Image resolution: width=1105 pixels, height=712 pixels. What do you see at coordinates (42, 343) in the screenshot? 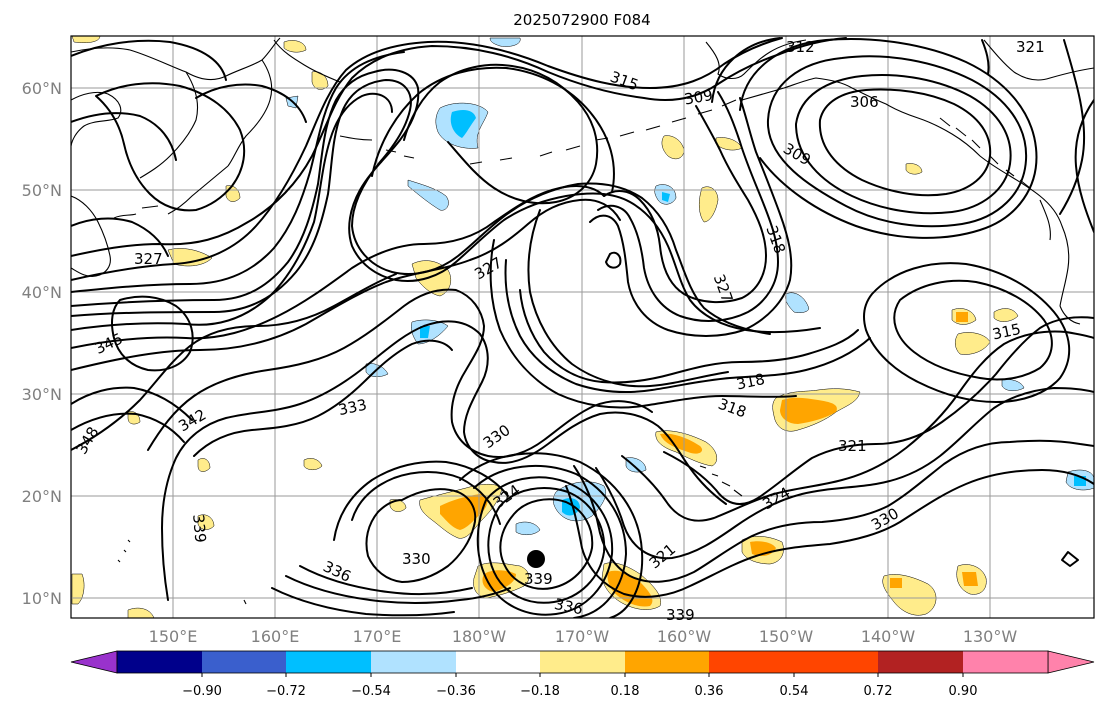
I see `latitude-labels: 60°N 50°N 40°N 30°N 20°N 10°N` at bounding box center [42, 343].